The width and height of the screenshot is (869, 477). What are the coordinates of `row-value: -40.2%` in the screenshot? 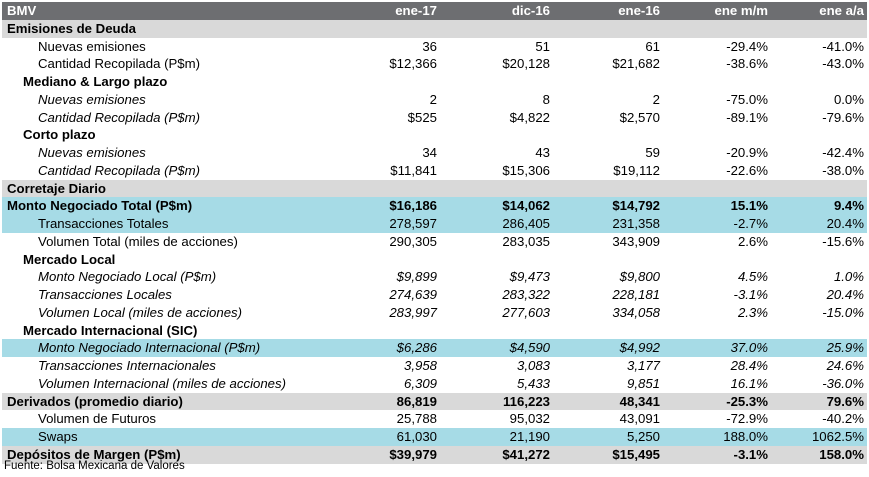 It's located at (843, 419).